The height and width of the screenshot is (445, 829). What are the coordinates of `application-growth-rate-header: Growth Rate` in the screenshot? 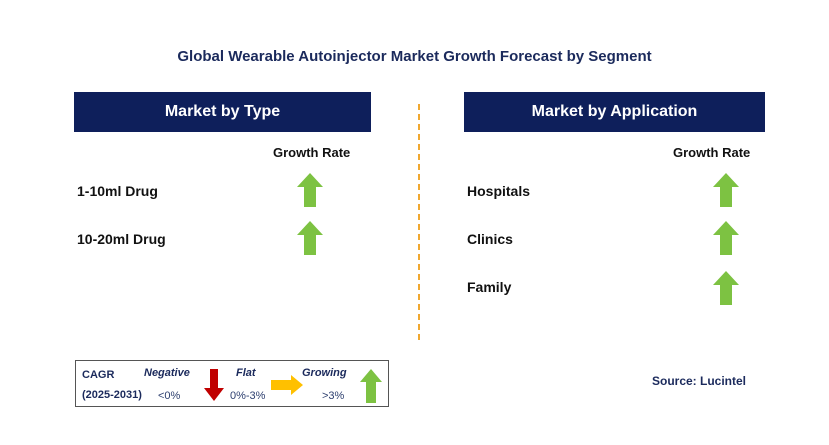 It's located at (712, 152).